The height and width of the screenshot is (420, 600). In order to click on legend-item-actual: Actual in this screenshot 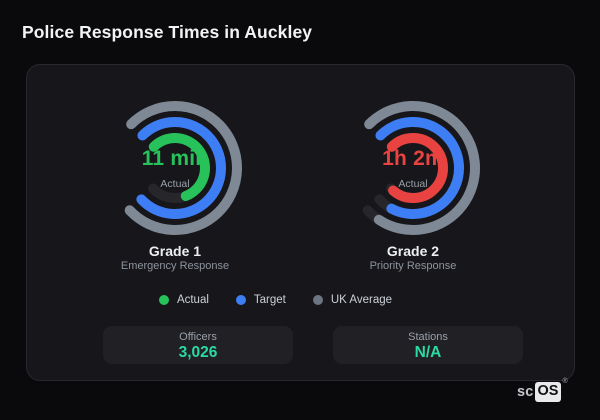, I will do `click(183, 300)`.